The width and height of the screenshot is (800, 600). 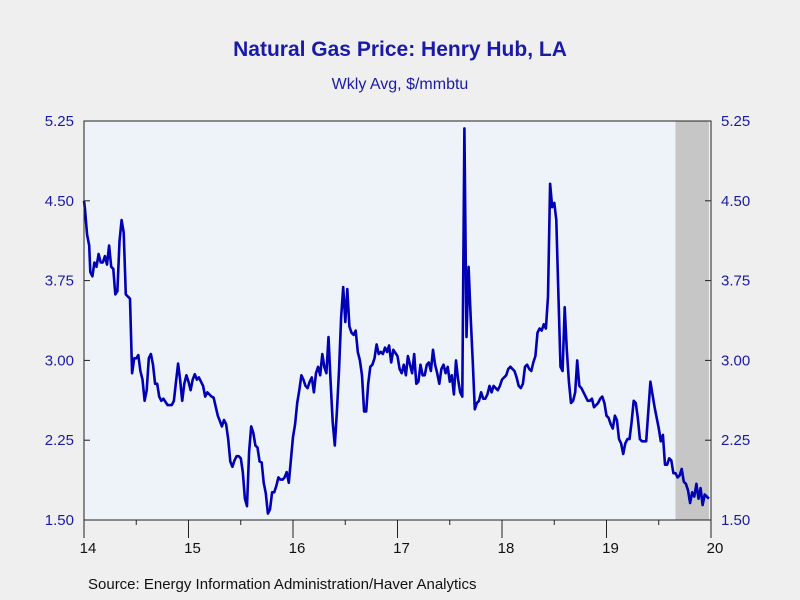 I want to click on y-tick-label-left: 4.50, so click(x=59, y=201).